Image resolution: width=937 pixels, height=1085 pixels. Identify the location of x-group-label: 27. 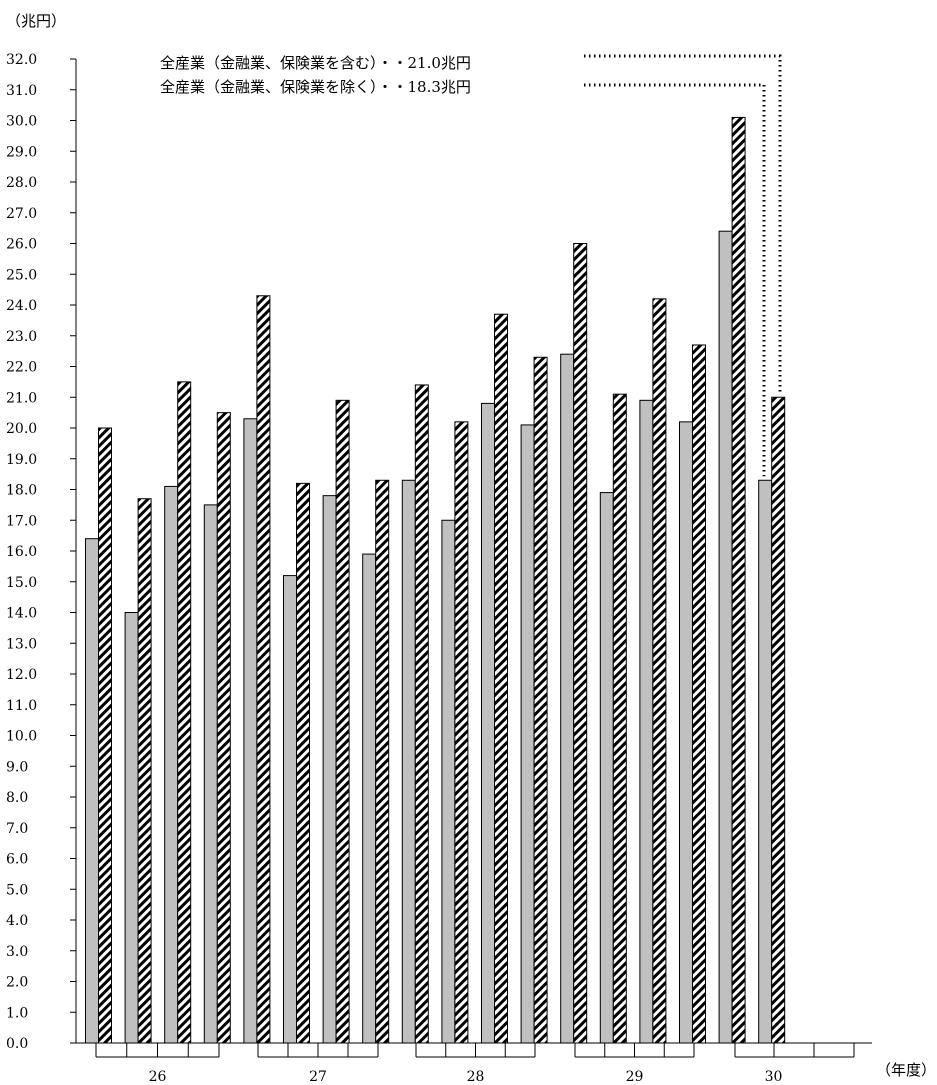
(318, 1077).